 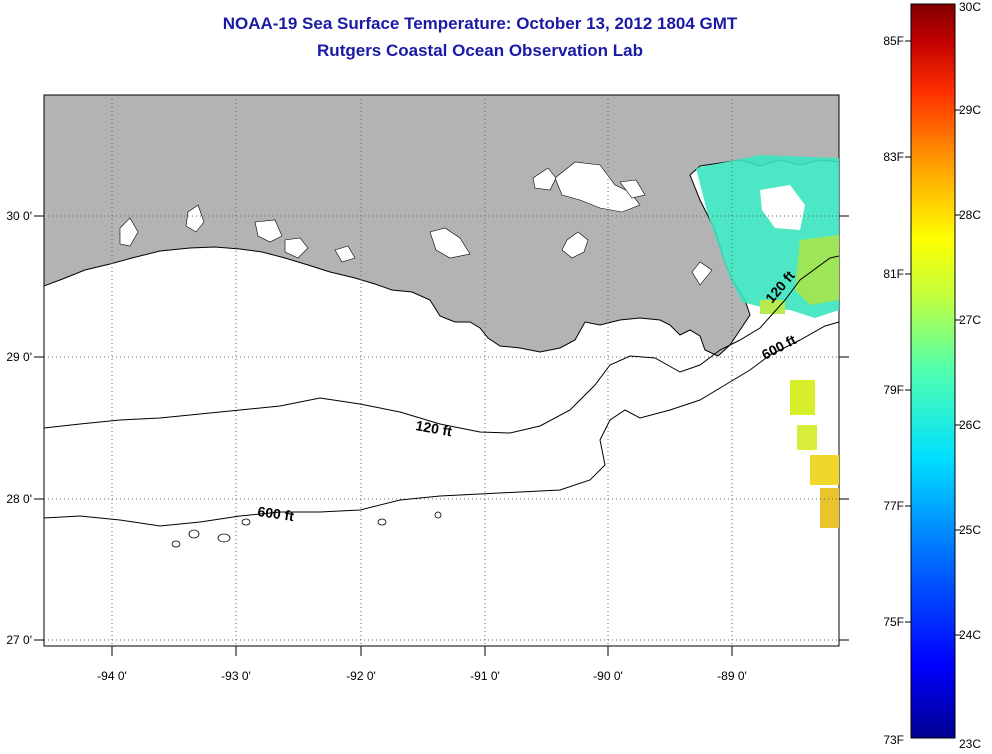 I want to click on sst-cloud-gap, so click(x=782, y=207).